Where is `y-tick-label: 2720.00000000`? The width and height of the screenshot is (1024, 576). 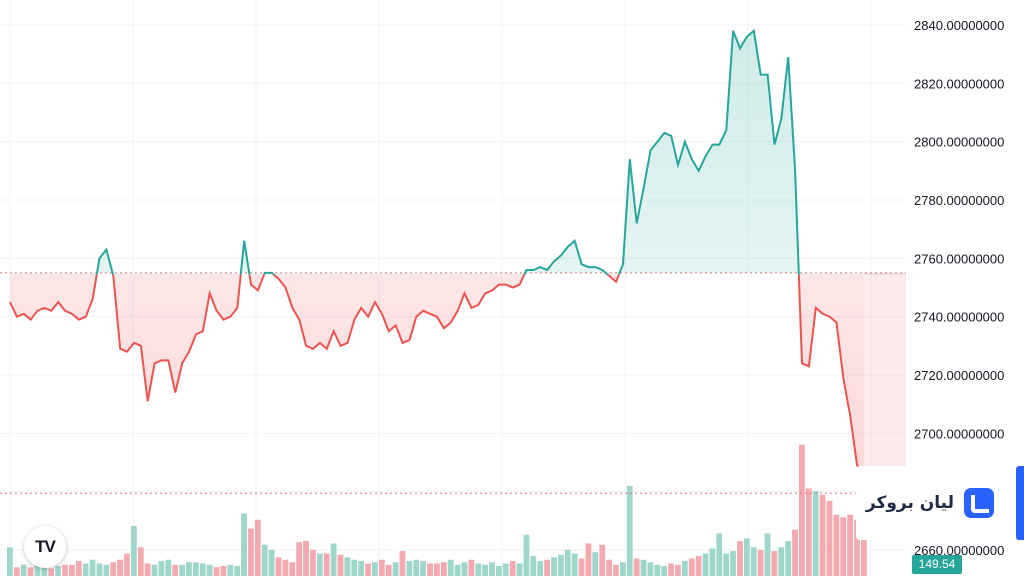 y-tick-label: 2720.00000000 is located at coordinates (959, 375).